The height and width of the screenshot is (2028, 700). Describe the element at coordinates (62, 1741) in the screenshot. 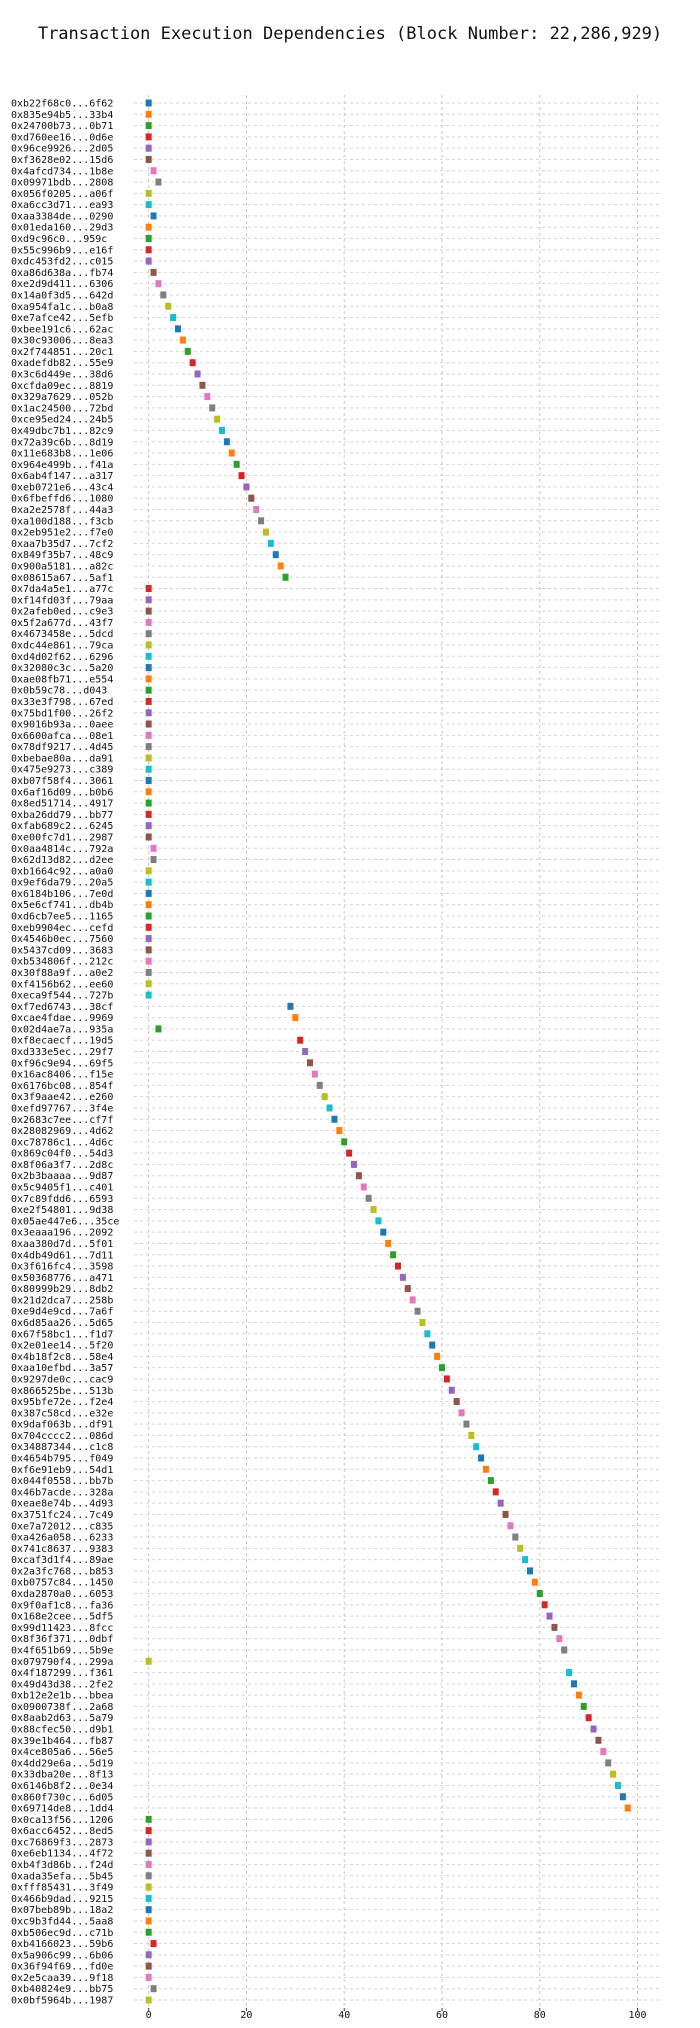

I see `tx-hash-label: 0x39e1b464...fb87` at that location.